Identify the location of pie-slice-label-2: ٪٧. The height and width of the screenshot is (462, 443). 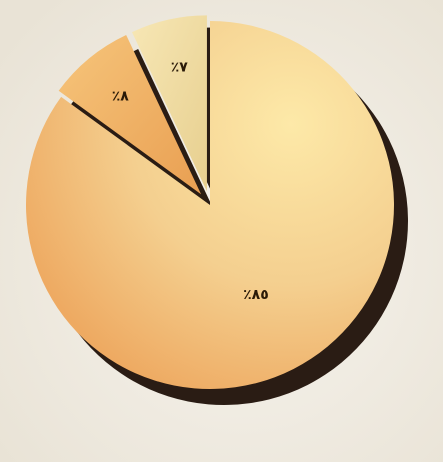
(180, 68).